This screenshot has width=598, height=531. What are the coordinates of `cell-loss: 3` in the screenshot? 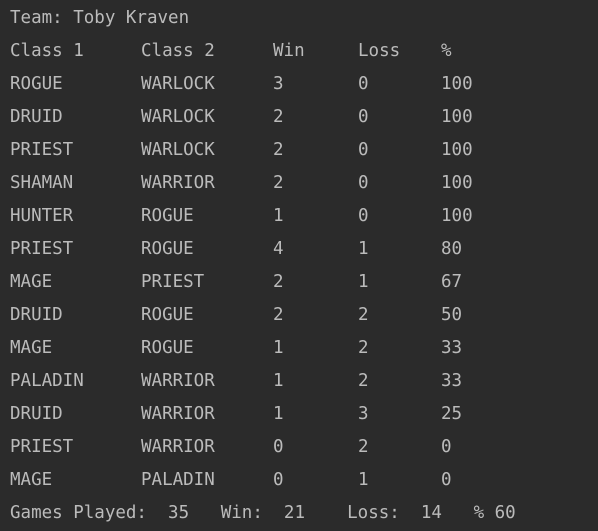 It's located at (363, 414).